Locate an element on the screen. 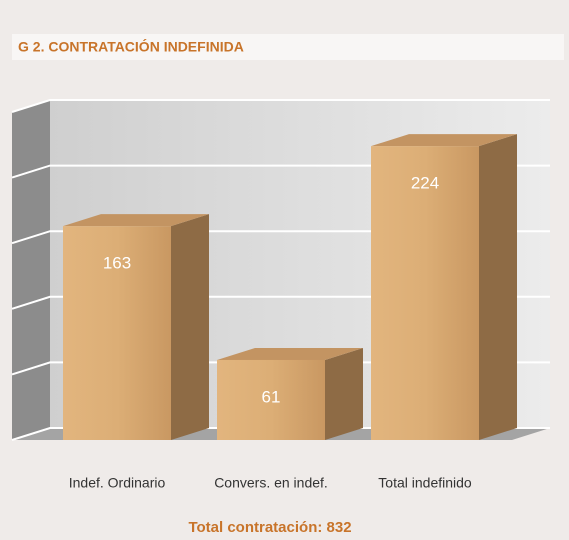 Image resolution: width=569 pixels, height=540 pixels. side-wall is located at coordinates (31, 270).